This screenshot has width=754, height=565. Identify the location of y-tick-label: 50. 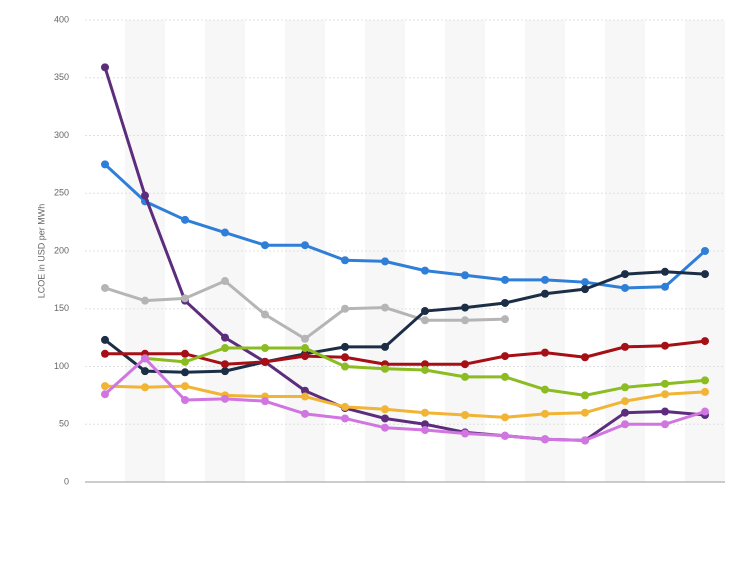
(64, 424).